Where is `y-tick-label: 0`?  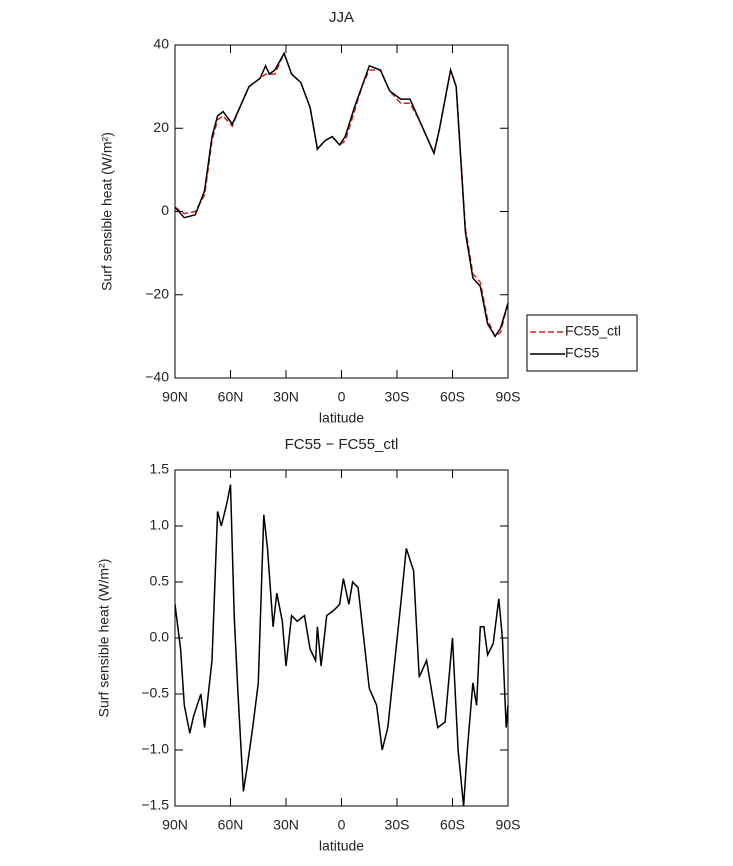 y-tick-label: 0 is located at coordinates (165, 210).